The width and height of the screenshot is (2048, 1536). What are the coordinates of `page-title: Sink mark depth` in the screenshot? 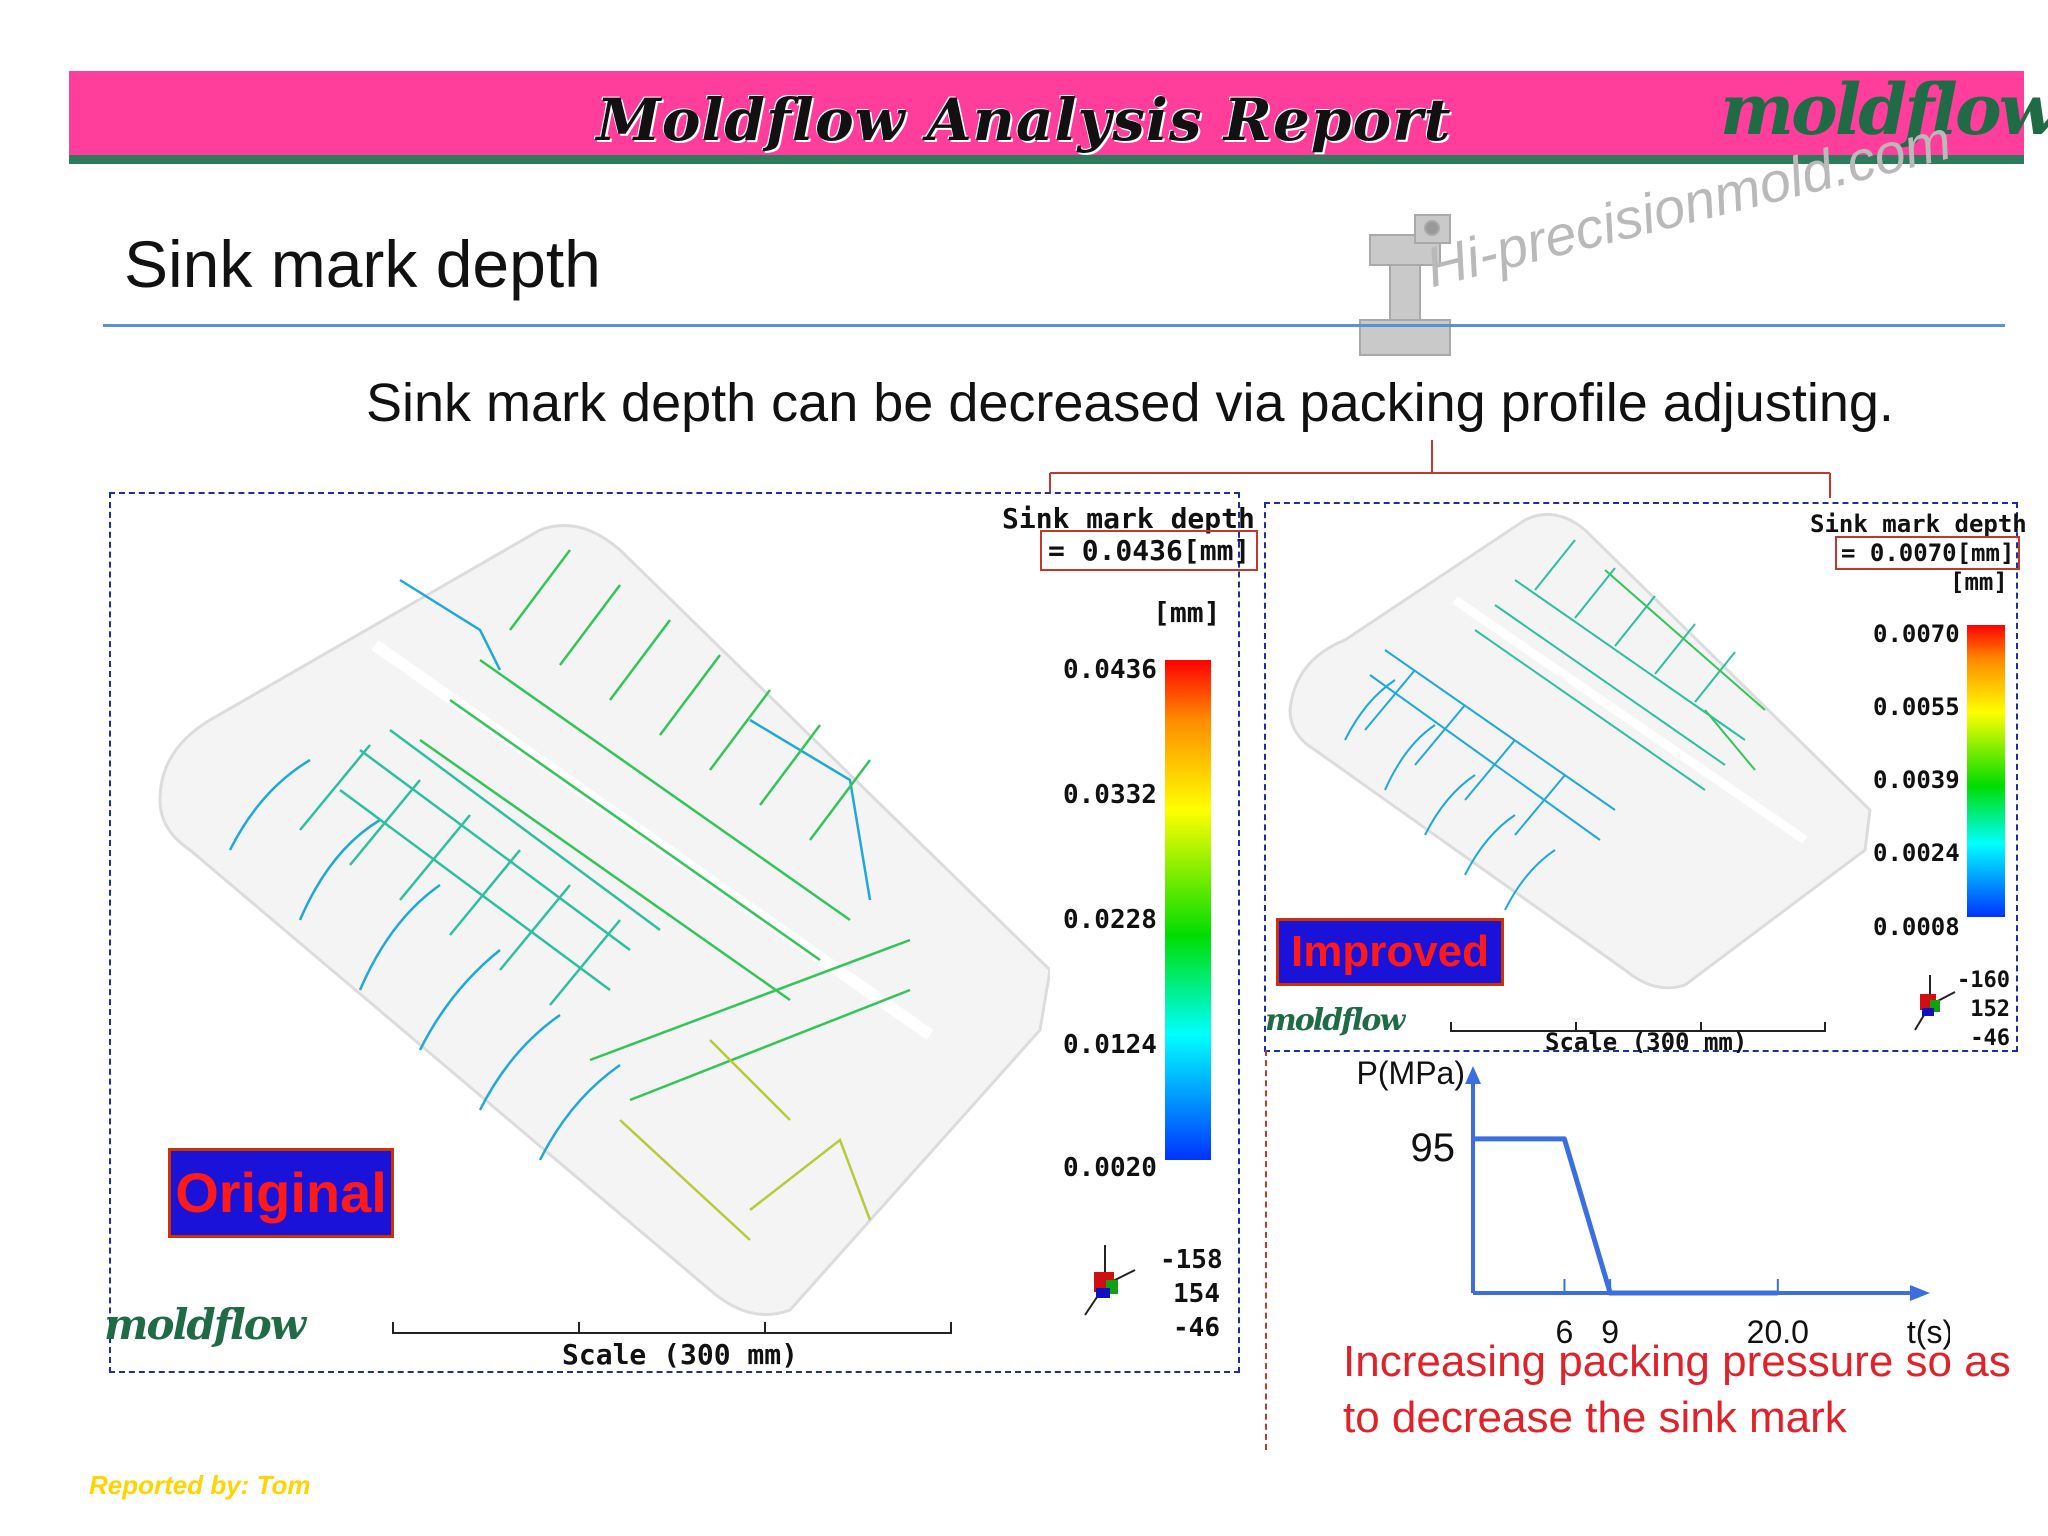 It's located at (362, 264).